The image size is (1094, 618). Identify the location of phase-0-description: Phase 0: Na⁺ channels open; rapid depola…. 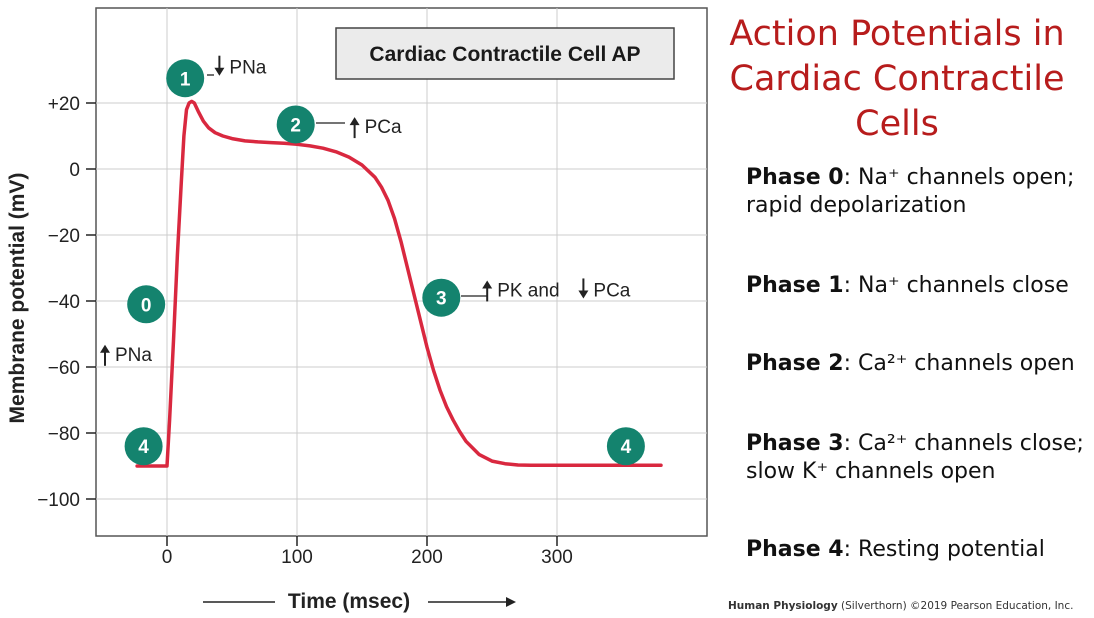
(910, 192).